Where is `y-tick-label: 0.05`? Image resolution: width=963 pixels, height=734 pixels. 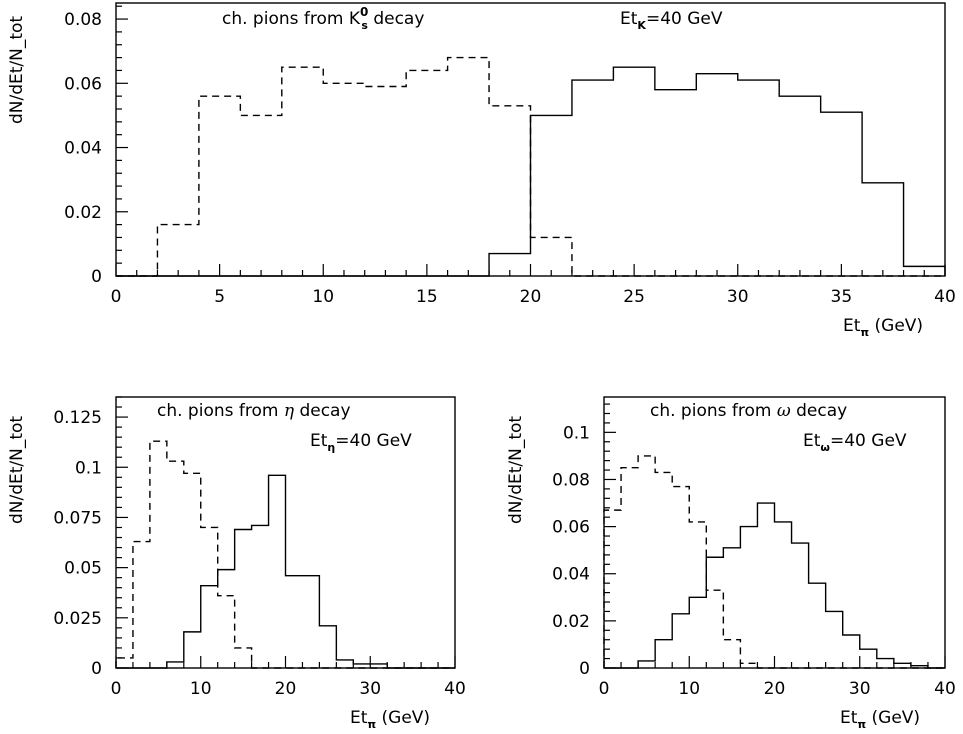
y-tick-label: 0.05 is located at coordinates (83, 569).